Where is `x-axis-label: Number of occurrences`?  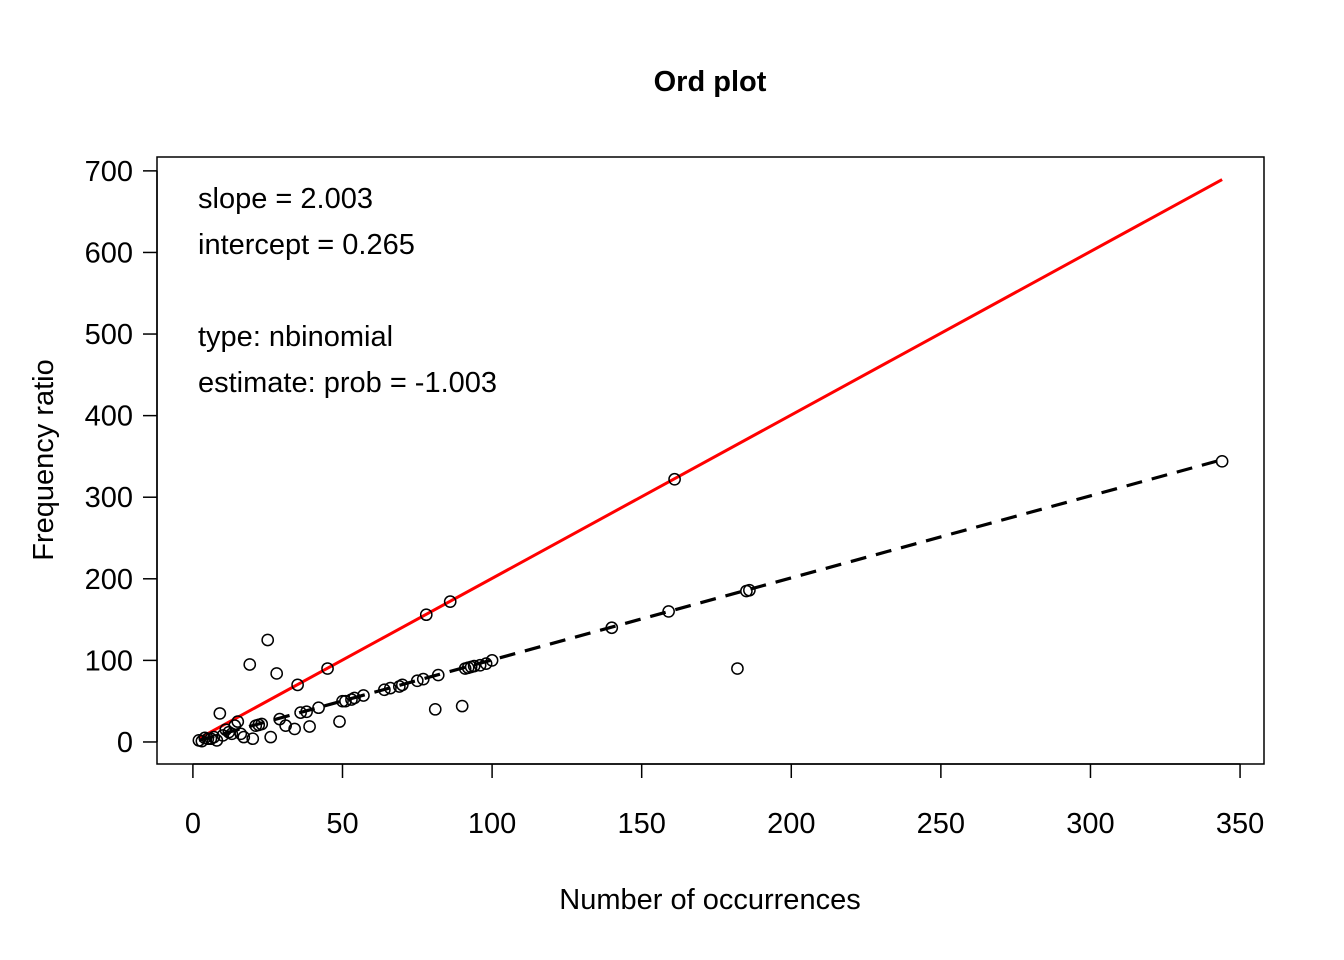 x-axis-label: Number of occurrences is located at coordinates (709, 900).